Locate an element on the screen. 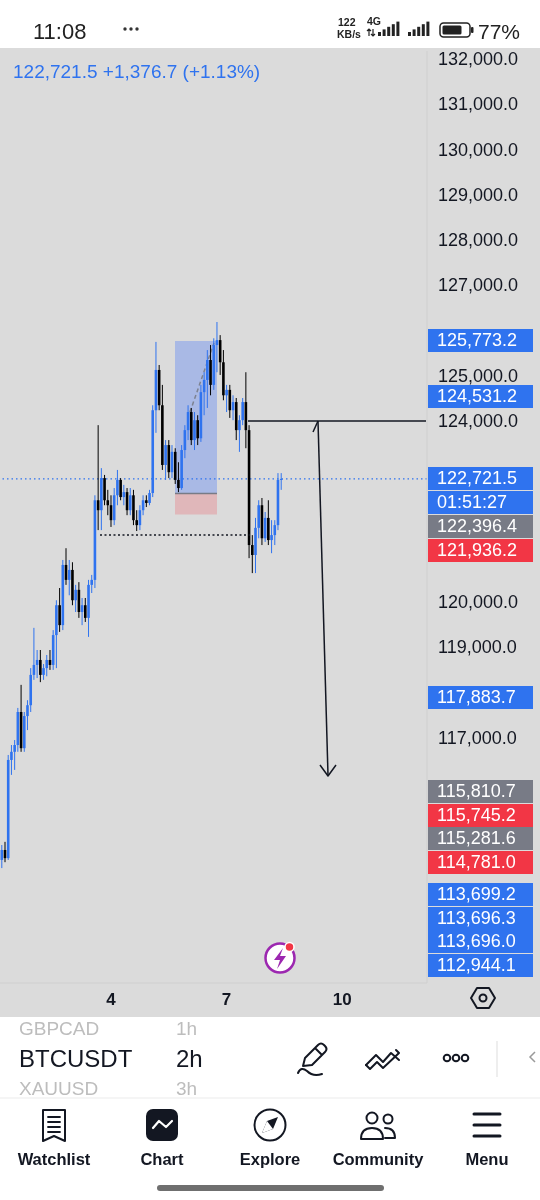  text: 115,810.7 is located at coordinates (480, 792).